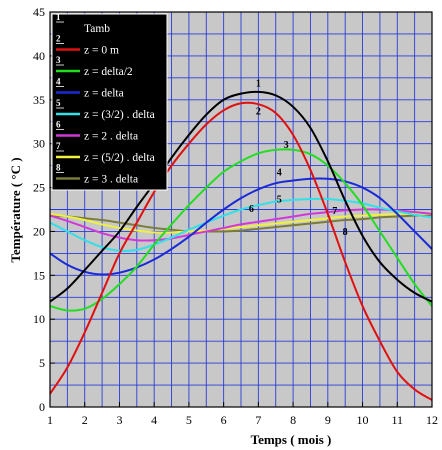  What do you see at coordinates (291, 439) in the screenshot?
I see `x-axis-title: Temps ( mois )` at bounding box center [291, 439].